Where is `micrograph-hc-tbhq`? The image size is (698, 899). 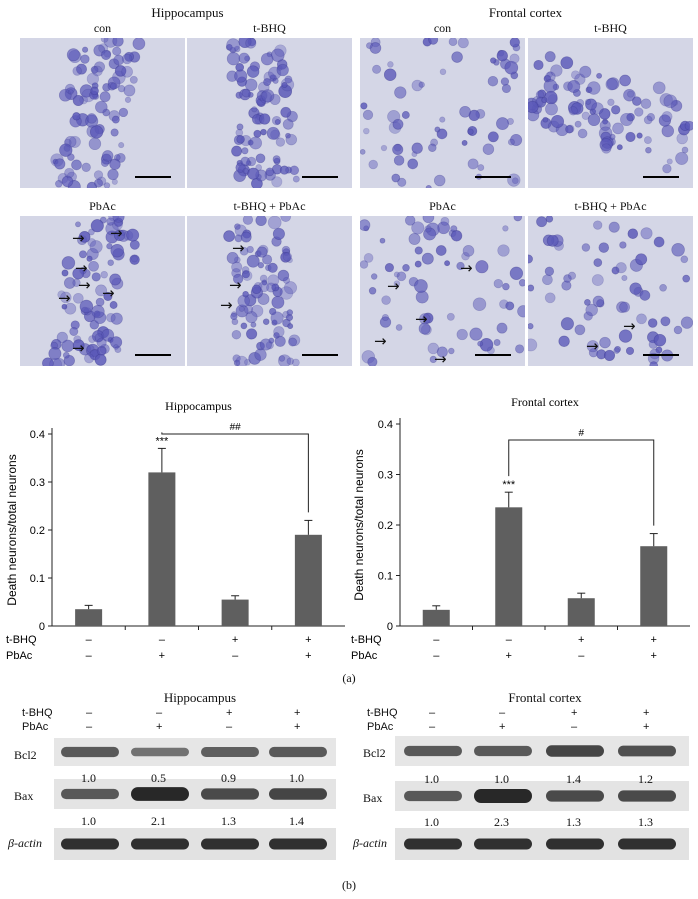
micrograph-hc-tbhq is located at coordinates (269, 113).